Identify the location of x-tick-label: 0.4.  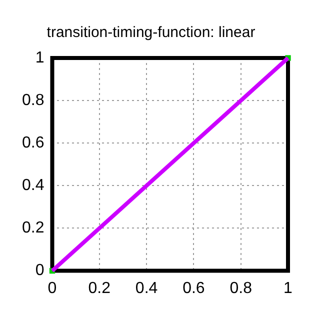
(146, 288).